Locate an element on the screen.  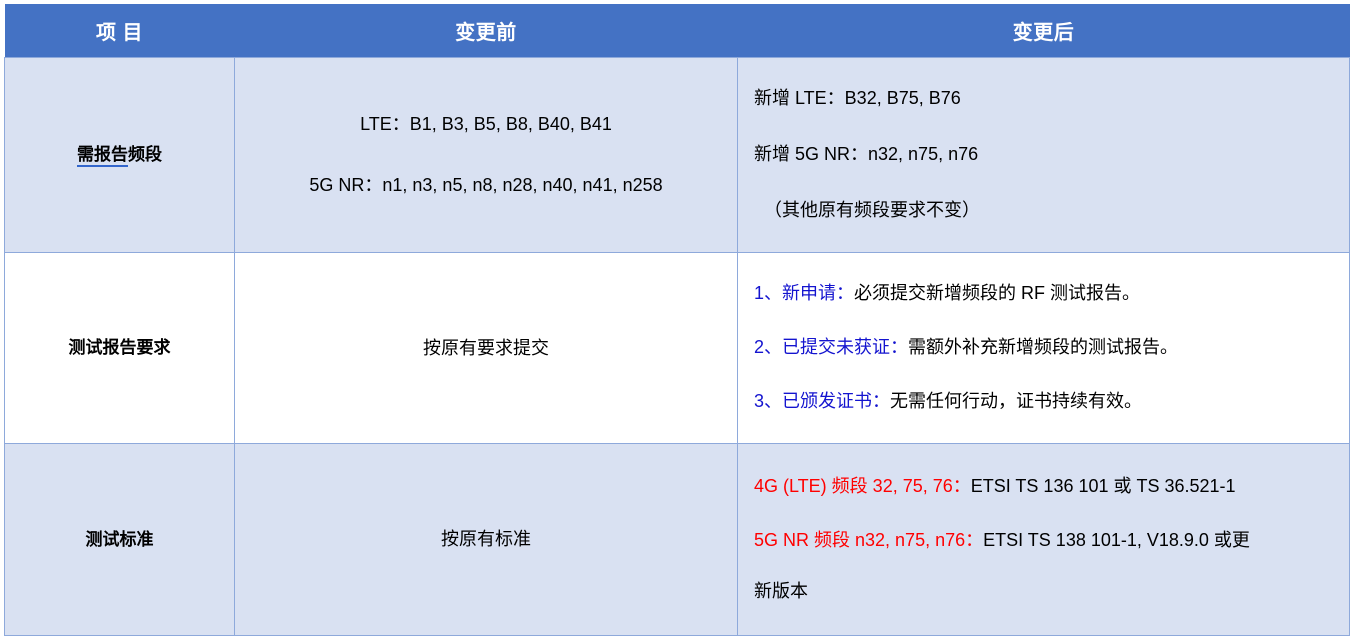
row-label-cell-reportable-bands: 需报告频段 is located at coordinates (119, 155).